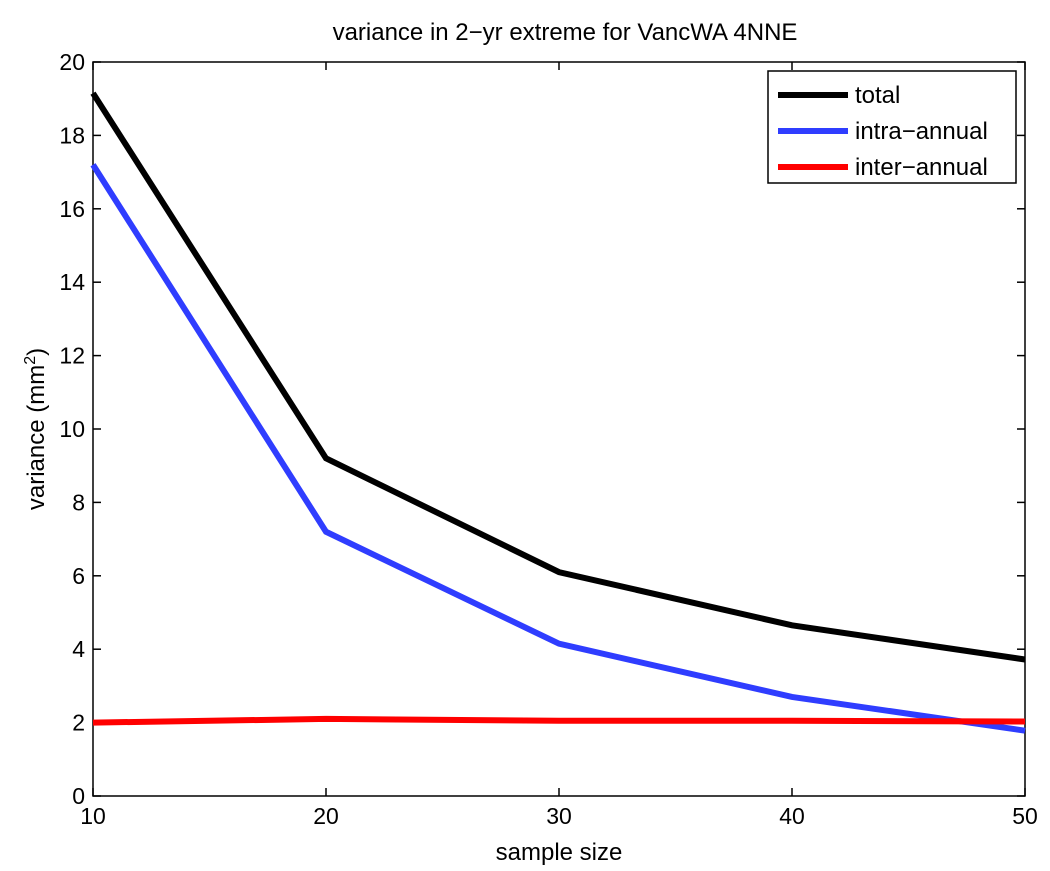 The height and width of the screenshot is (871, 1050). What do you see at coordinates (326, 816) in the screenshot?
I see `x-tick-label: 20` at bounding box center [326, 816].